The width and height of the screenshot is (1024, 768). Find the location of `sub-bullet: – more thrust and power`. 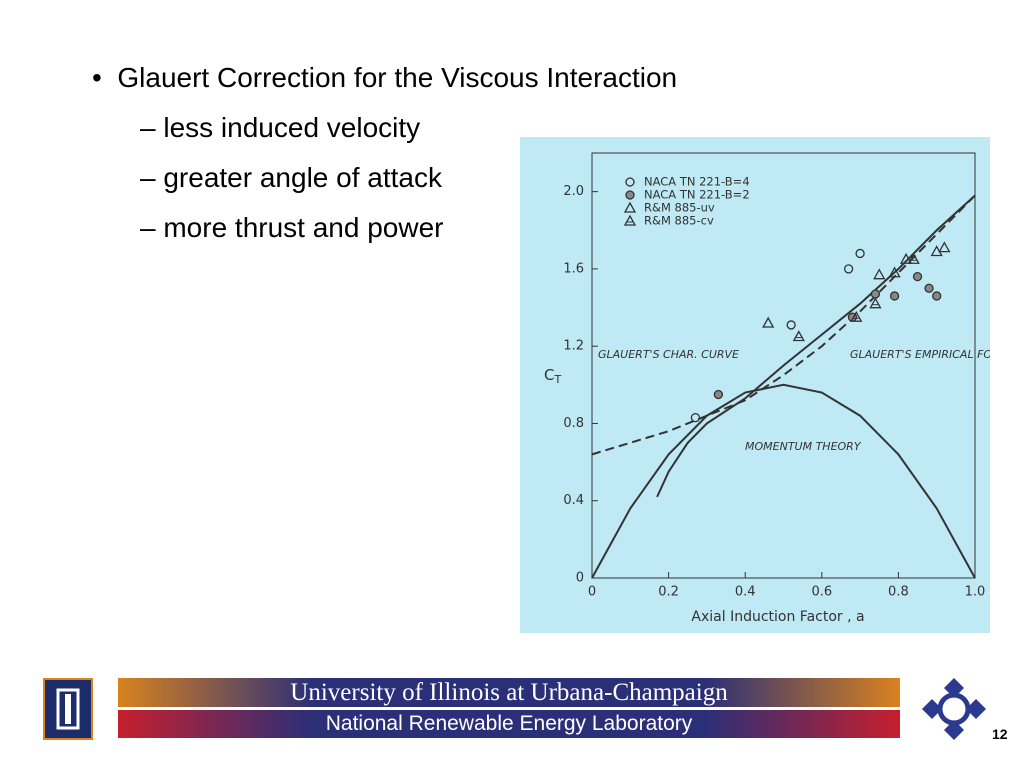

sub-bullet: – more thrust and power is located at coordinates (292, 227).